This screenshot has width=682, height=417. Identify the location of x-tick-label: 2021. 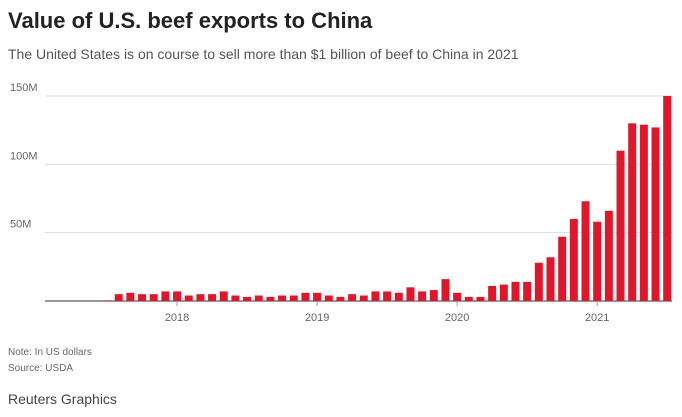
(597, 318).